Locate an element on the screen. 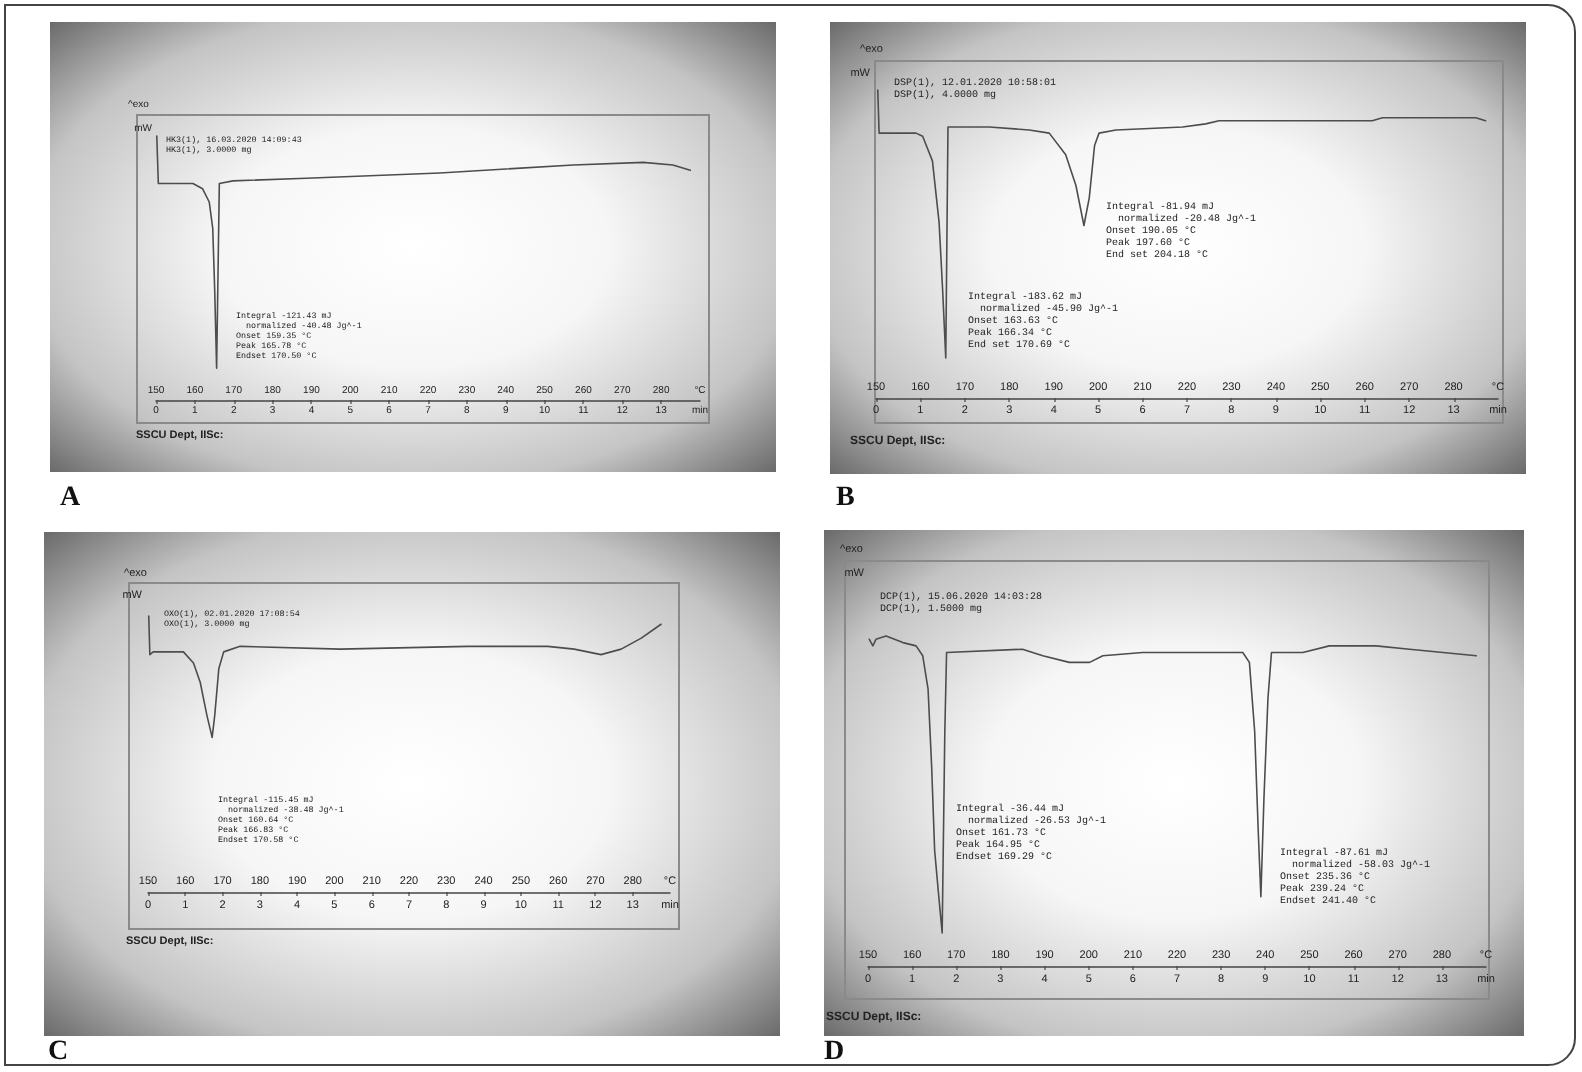 The height and width of the screenshot is (1072, 1582). text: A is located at coordinates (71, 498).